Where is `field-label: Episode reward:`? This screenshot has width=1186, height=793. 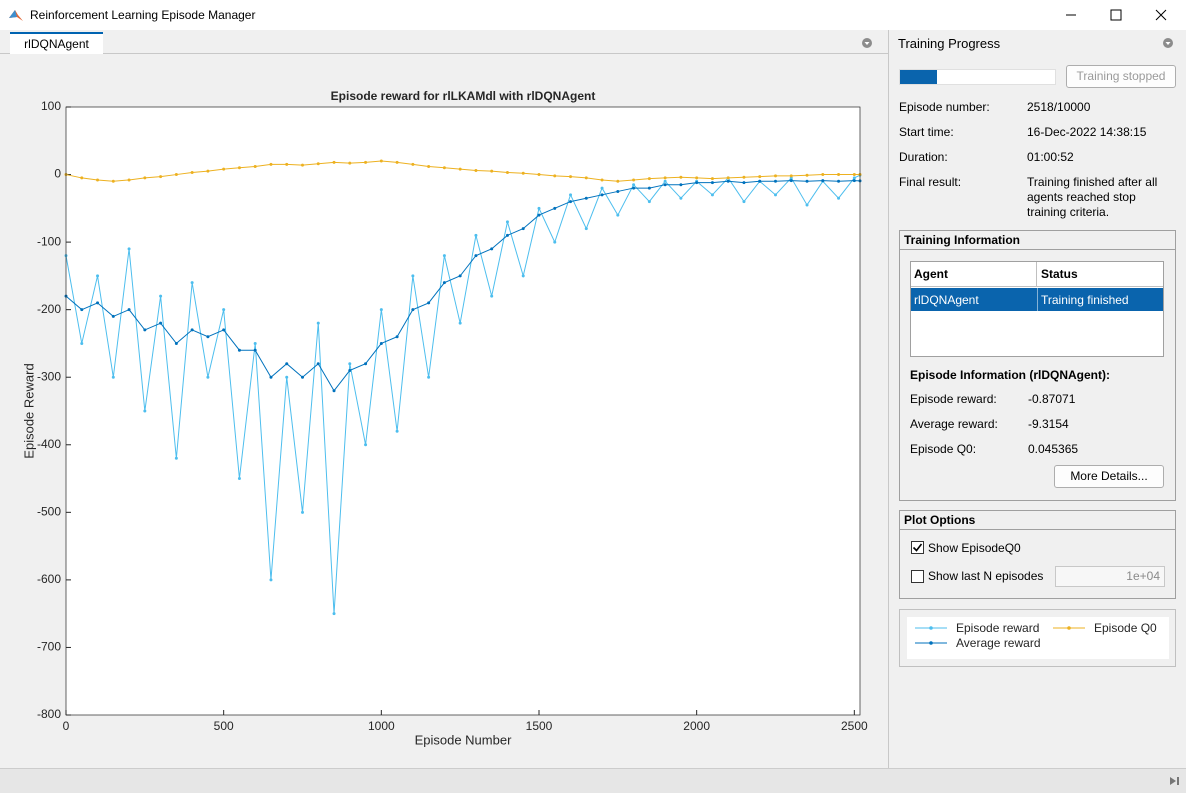 field-label: Episode reward: is located at coordinates (953, 399).